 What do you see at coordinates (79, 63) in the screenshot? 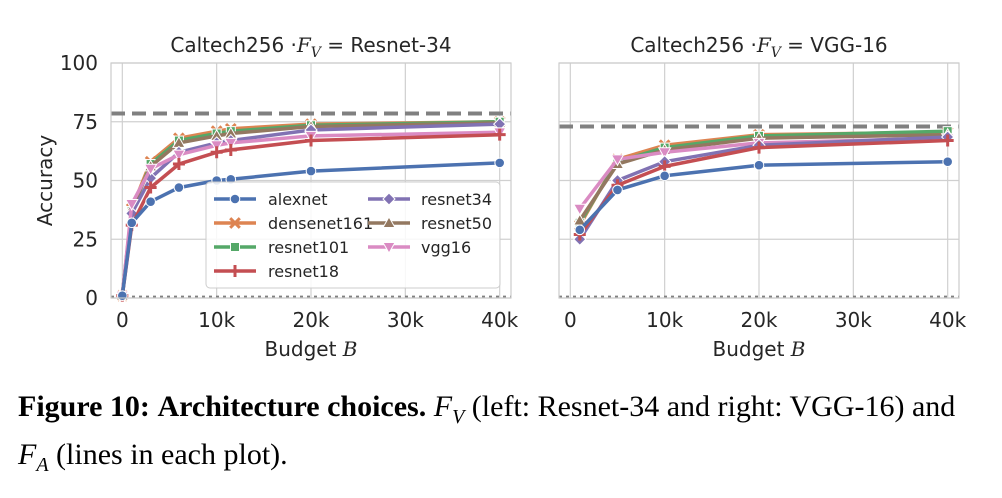
I see `y-tick-label: 100` at bounding box center [79, 63].